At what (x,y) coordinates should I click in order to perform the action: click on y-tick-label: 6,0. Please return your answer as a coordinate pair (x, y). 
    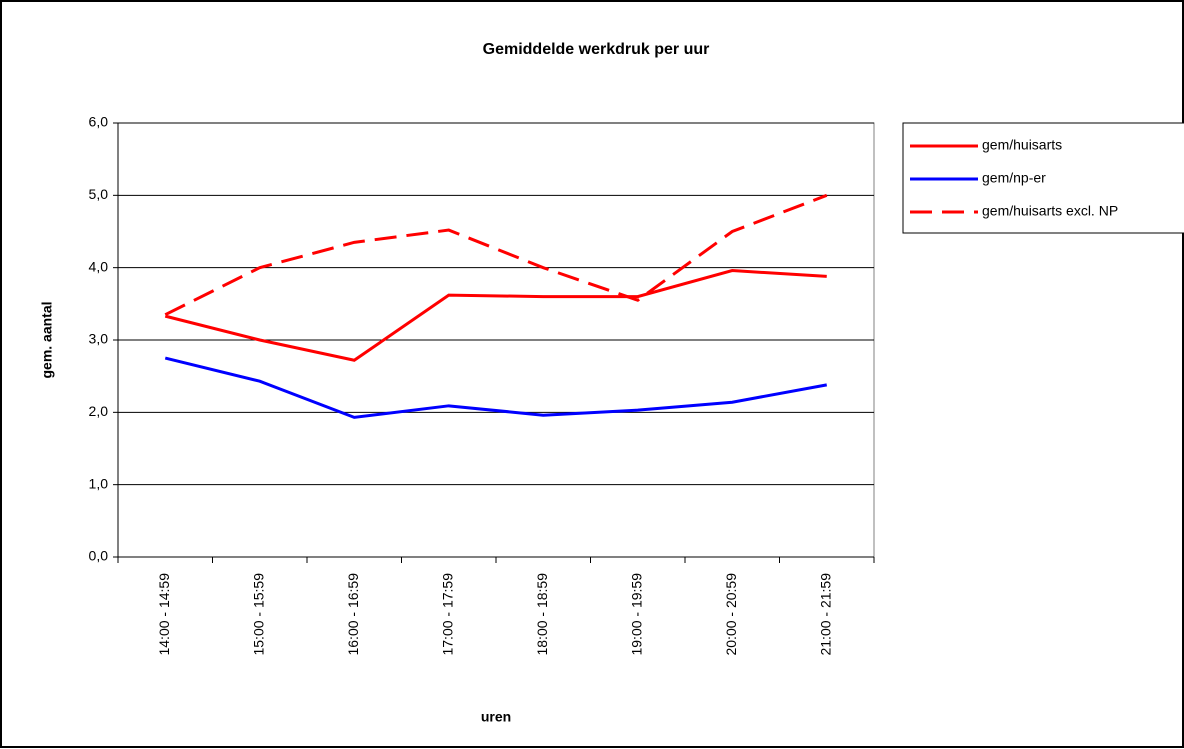
    Looking at the image, I should click on (99, 122).